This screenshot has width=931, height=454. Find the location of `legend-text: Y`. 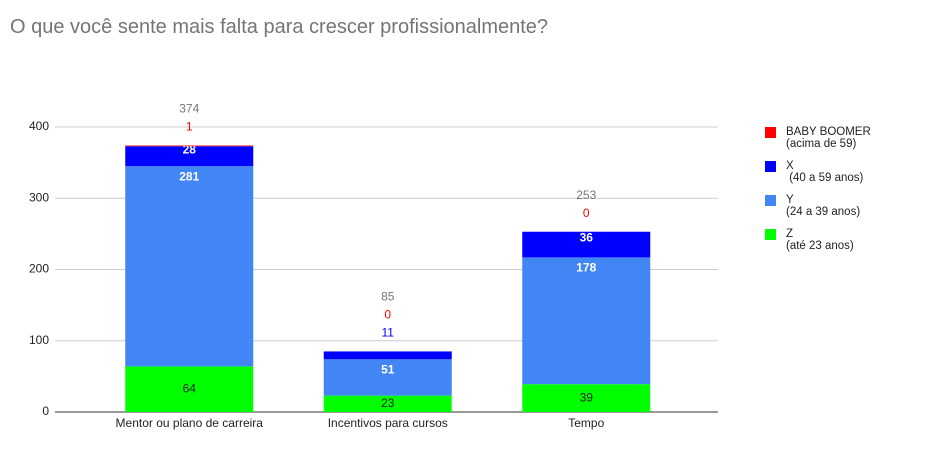

legend-text: Y is located at coordinates (790, 200).